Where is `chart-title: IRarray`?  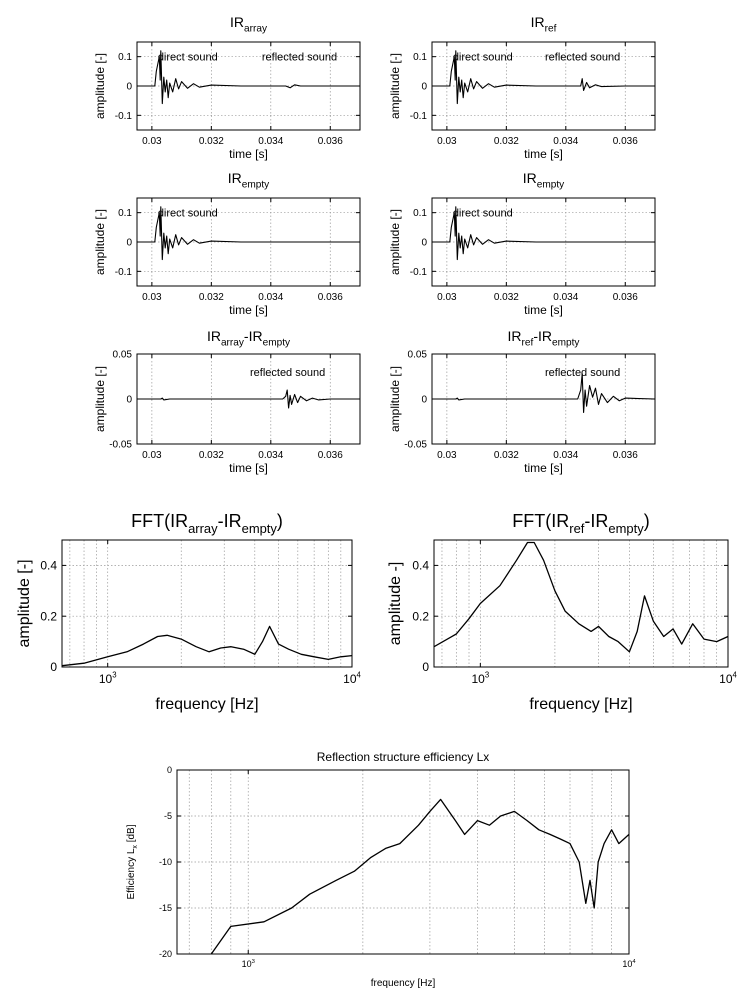
chart-title: IRarray is located at coordinates (249, 24).